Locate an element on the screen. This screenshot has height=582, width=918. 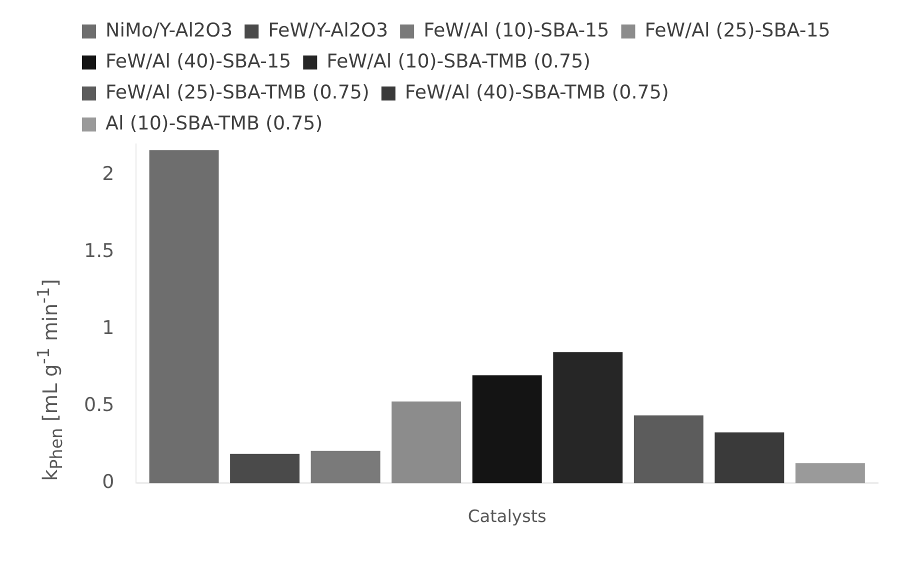
legend-label: FeW/Al (40)-SBA-TMB (0.75) is located at coordinates (536, 92).